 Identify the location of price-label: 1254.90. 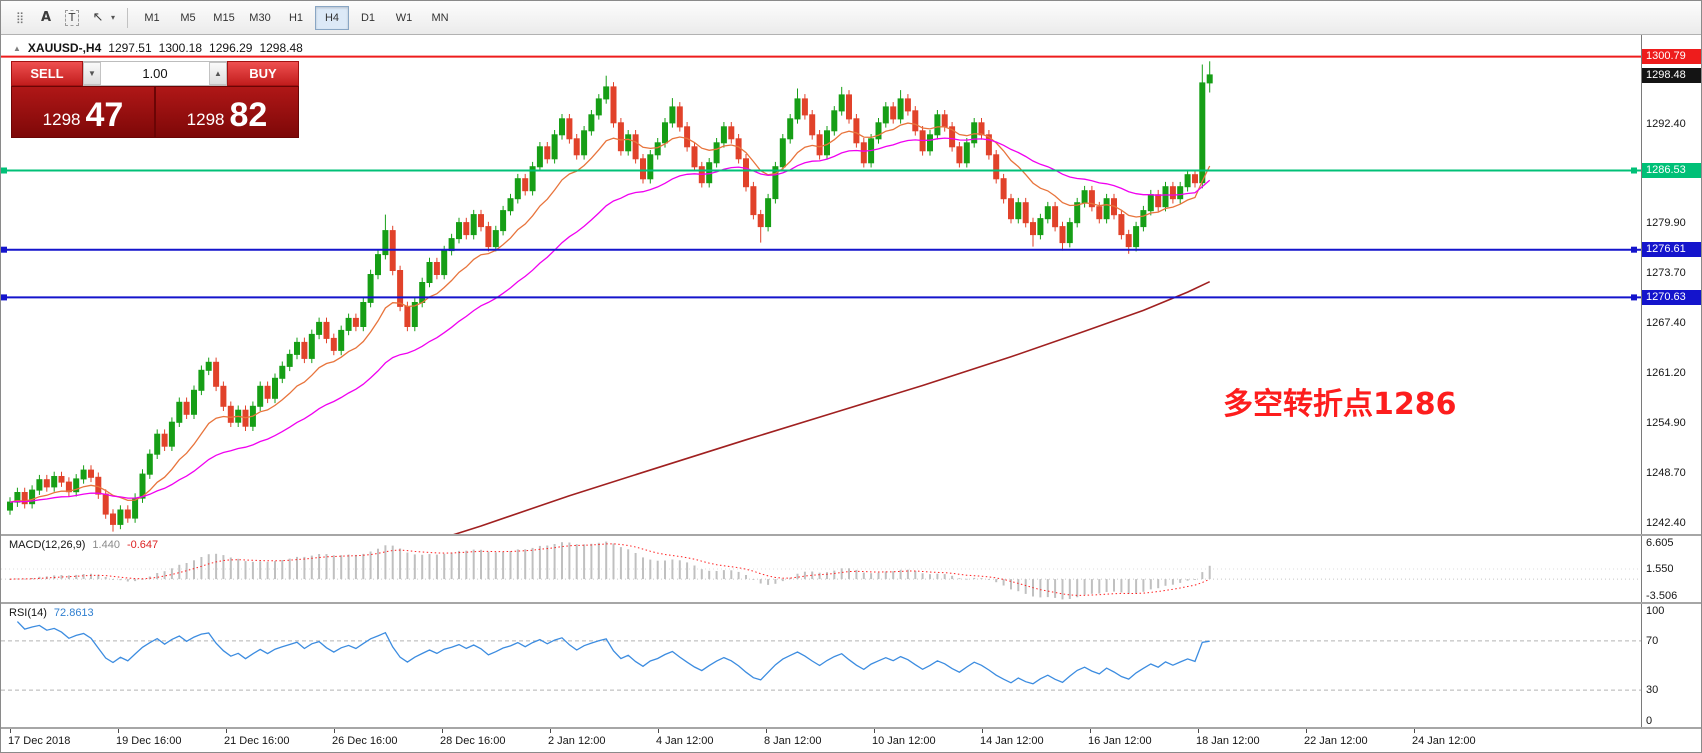
(1666, 423).